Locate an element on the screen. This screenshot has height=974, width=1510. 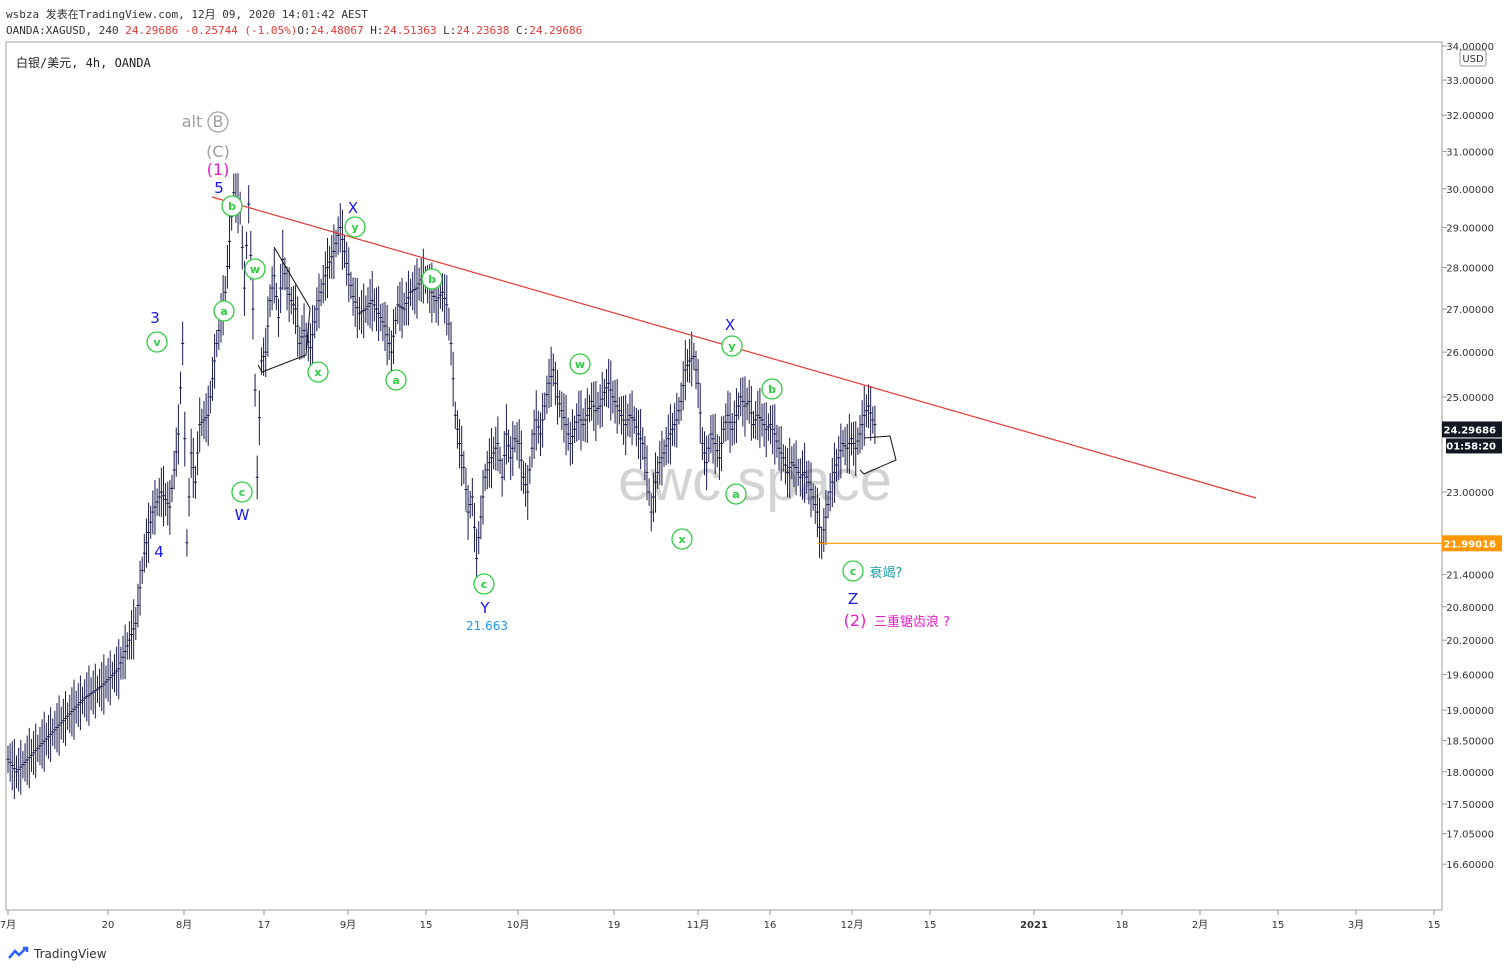
price-tick-label: 33.00000 is located at coordinates (1470, 81).